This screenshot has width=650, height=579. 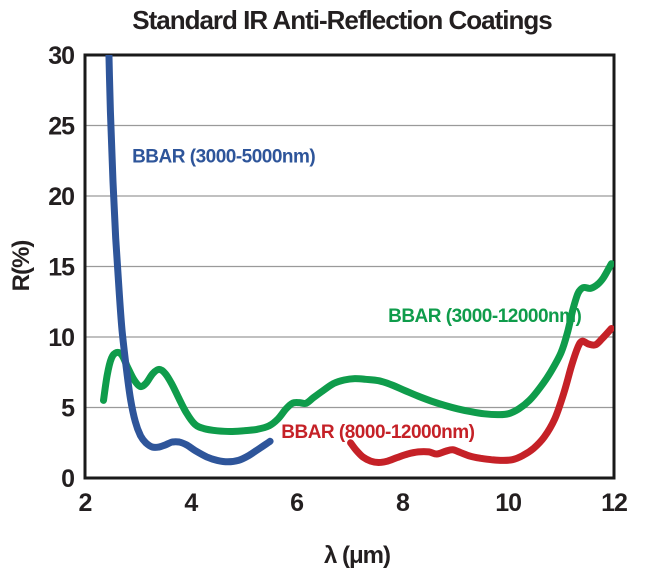 What do you see at coordinates (403, 503) in the screenshot?
I see `x-tick-label-8: 8` at bounding box center [403, 503].